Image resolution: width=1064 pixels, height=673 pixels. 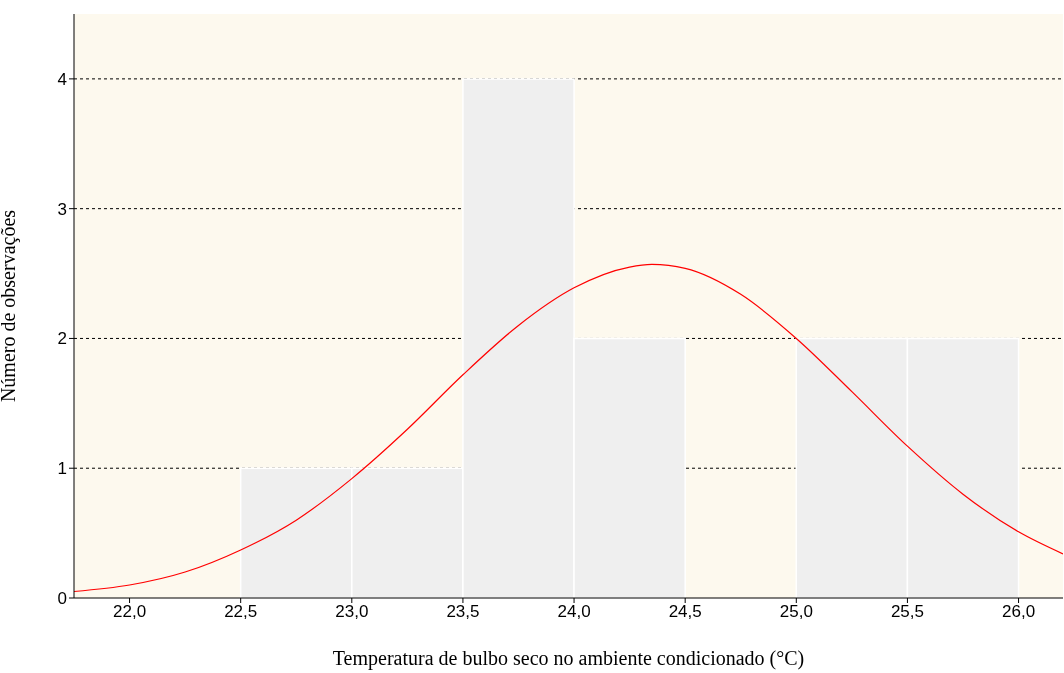 What do you see at coordinates (796, 612) in the screenshot?
I see `x-tick-label: 25,0` at bounding box center [796, 612].